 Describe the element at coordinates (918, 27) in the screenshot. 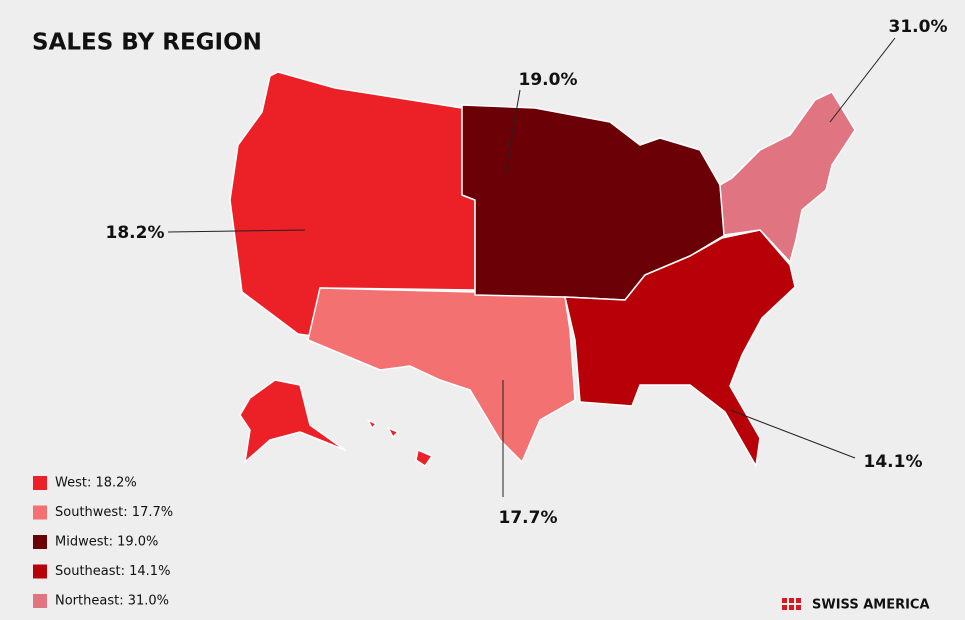

I see `value-label: 31.0%` at that location.